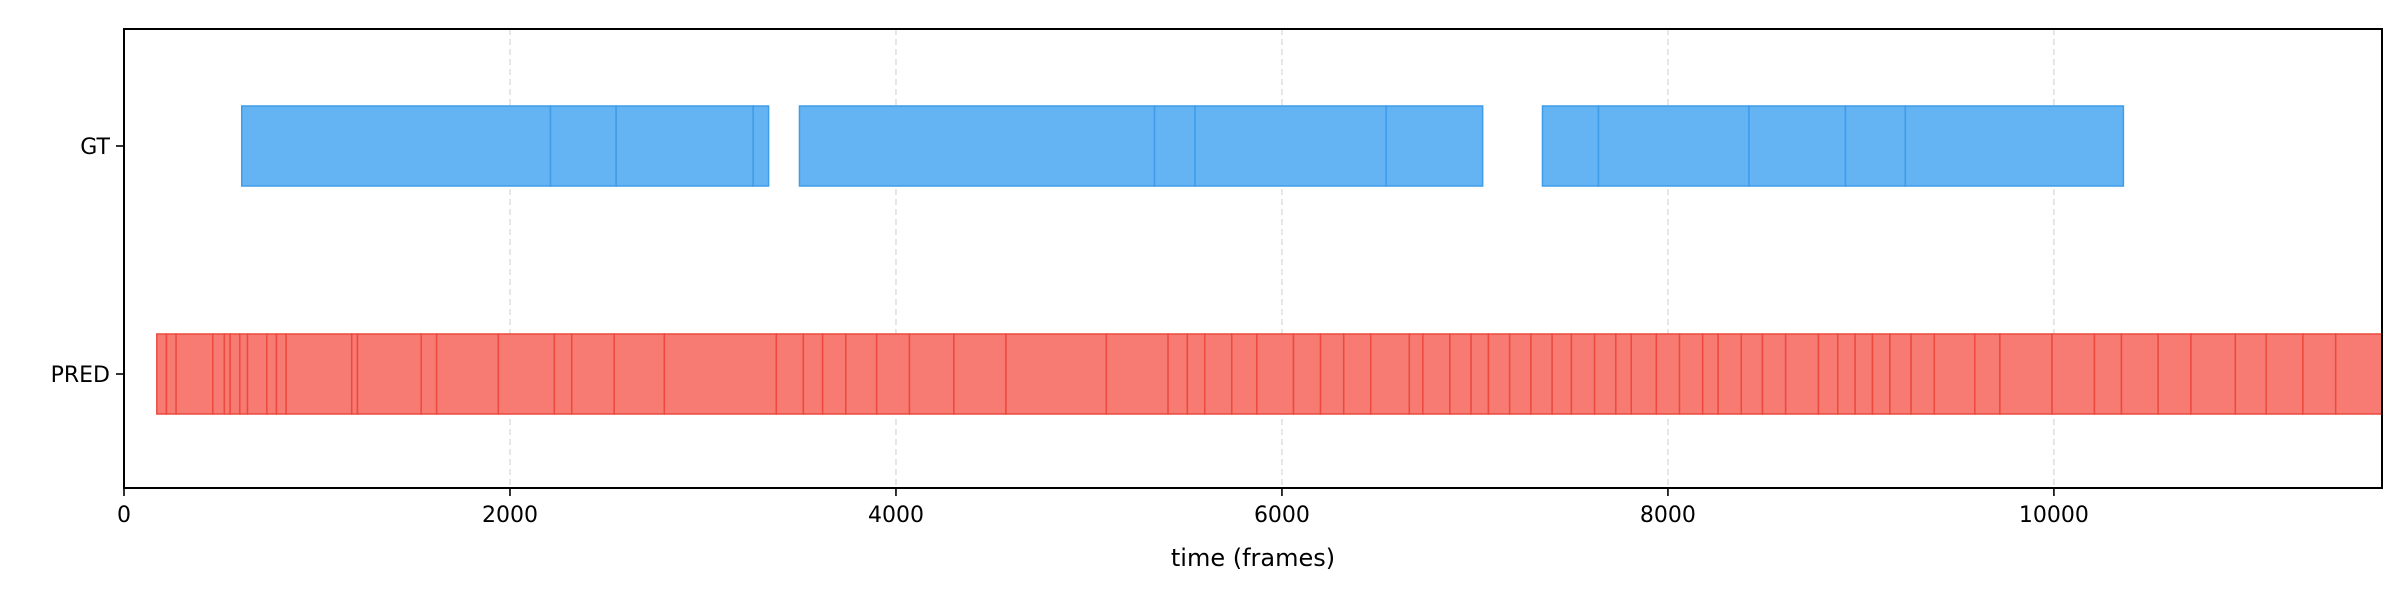  Describe the element at coordinates (95, 147) in the screenshot. I see `y-tick-label: GT` at that location.